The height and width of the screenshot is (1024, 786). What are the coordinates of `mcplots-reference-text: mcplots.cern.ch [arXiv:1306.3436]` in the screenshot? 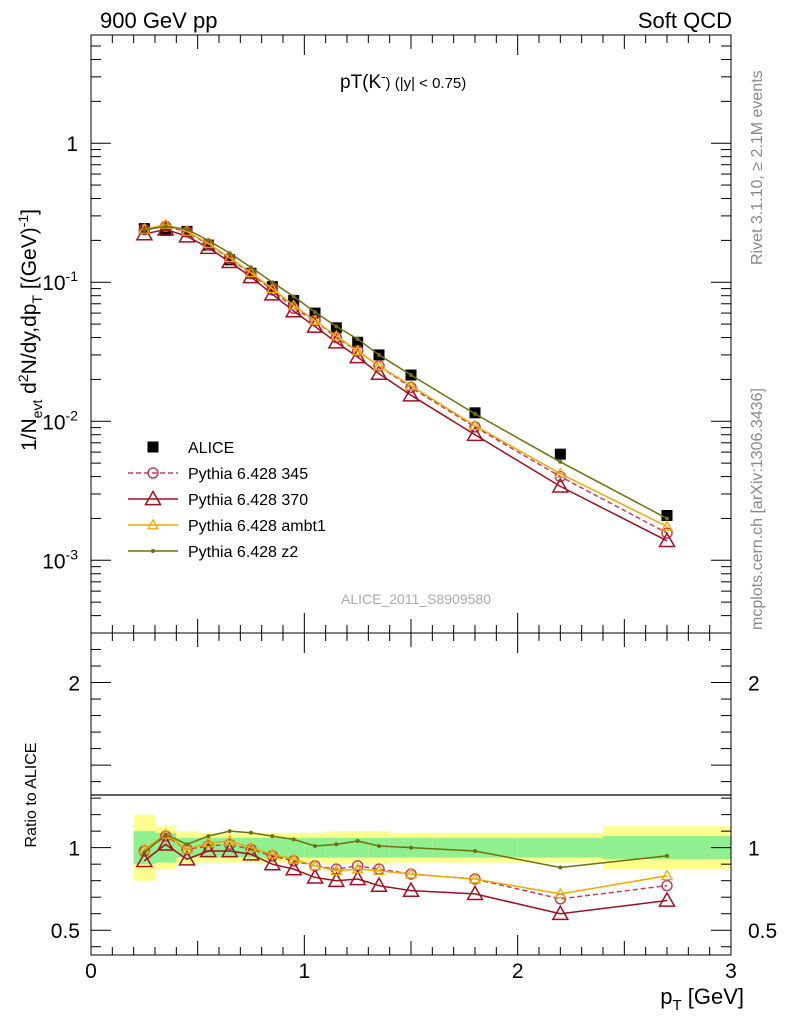 It's located at (757, 509).